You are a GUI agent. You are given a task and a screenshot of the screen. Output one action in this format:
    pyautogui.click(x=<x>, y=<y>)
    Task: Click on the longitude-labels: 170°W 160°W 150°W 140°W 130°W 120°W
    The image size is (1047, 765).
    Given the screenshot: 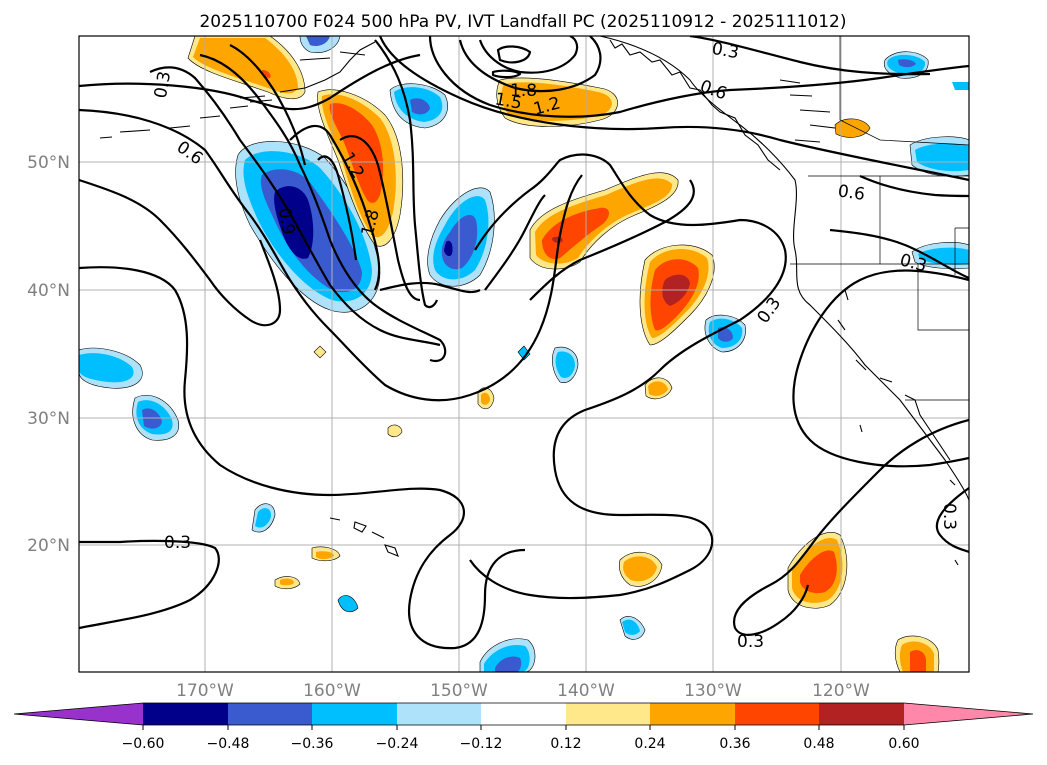 What is the action you would take?
    pyautogui.click(x=523, y=691)
    